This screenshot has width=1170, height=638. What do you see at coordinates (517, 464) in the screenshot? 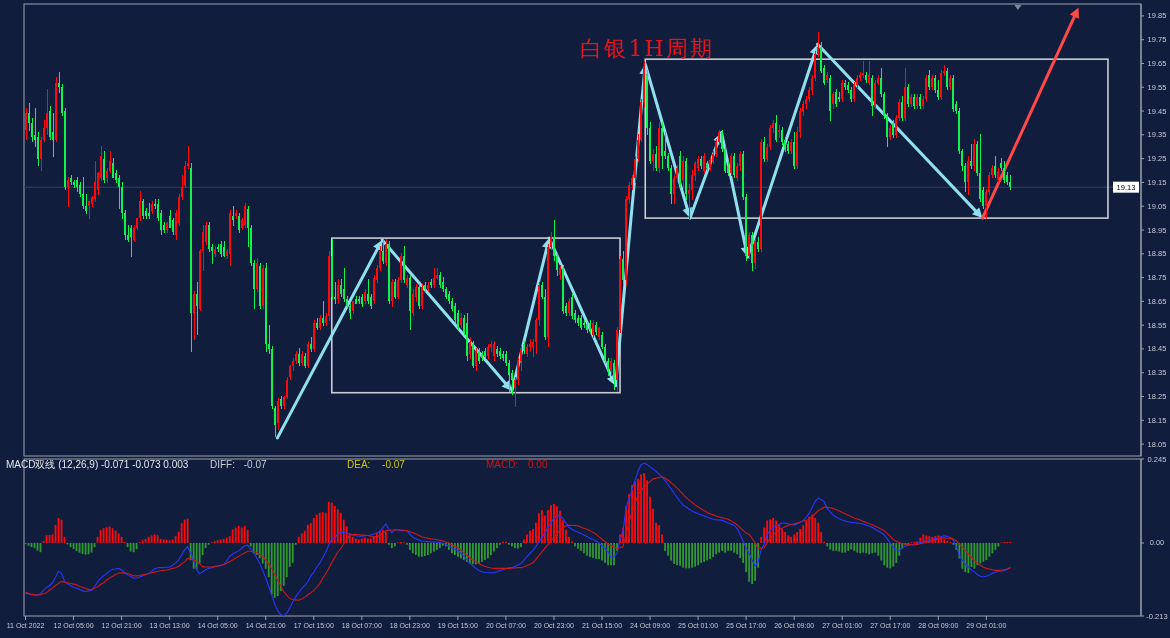
I see `annotation: MACD: 0.00` at bounding box center [517, 464].